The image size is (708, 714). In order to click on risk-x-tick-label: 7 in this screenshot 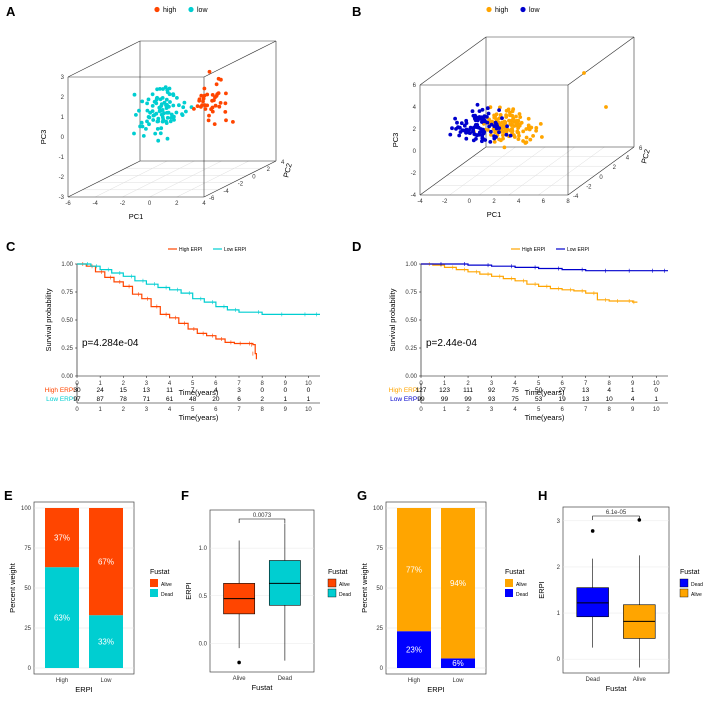, I will do `click(239, 410)`.